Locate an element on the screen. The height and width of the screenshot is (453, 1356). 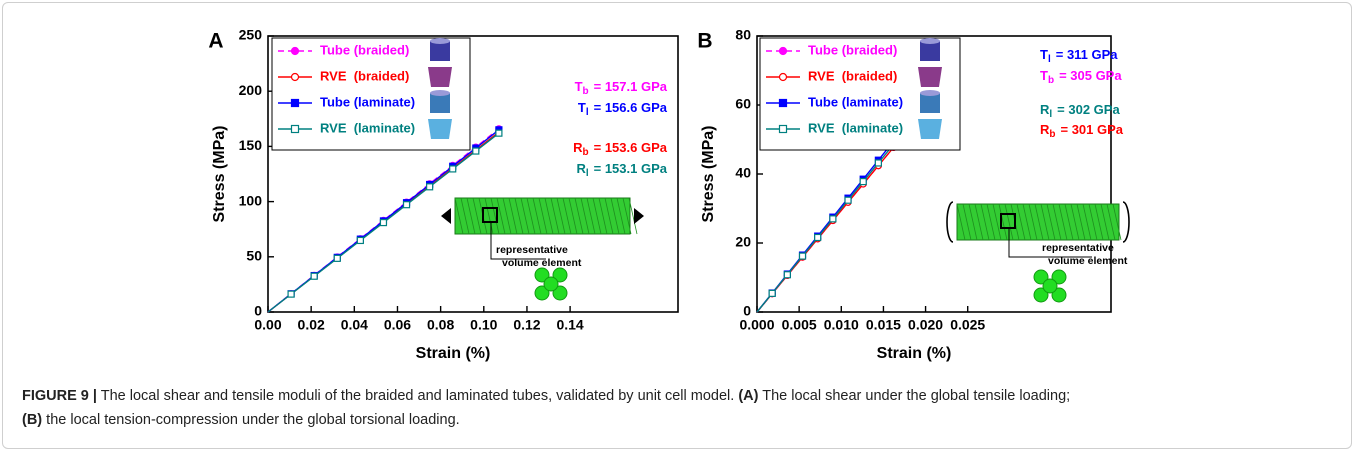
y-tick-label: 20 is located at coordinates (743, 242).